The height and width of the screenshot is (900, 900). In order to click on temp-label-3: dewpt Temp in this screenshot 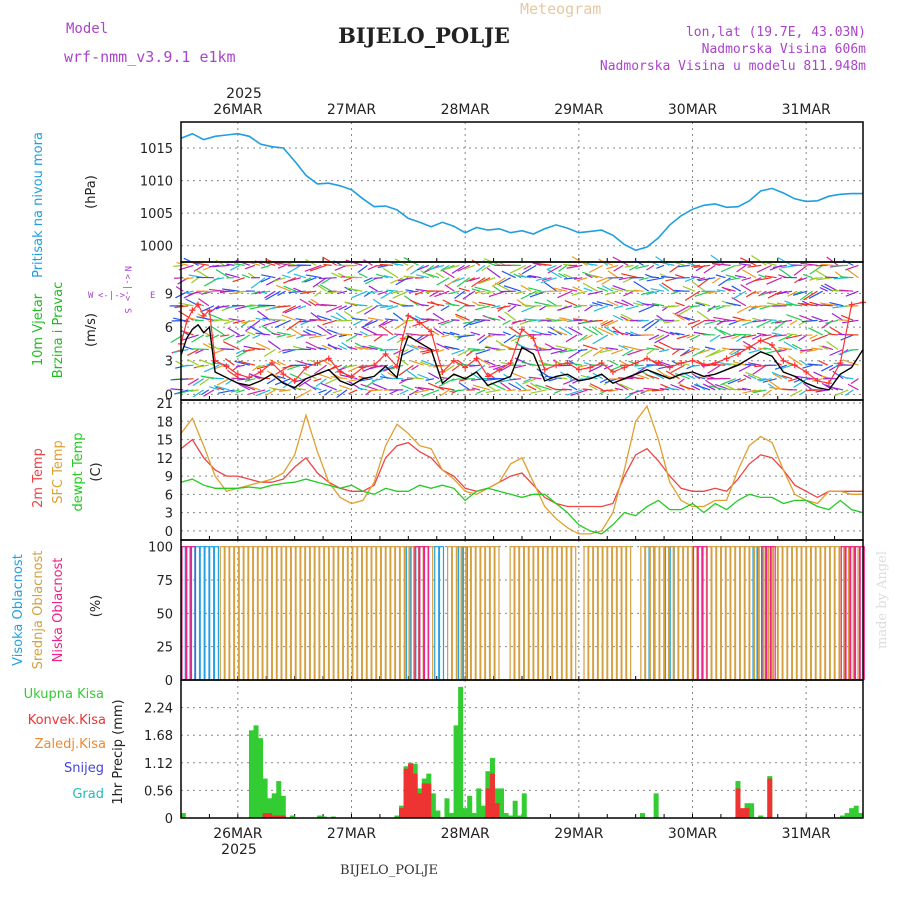, I will do `click(78, 471)`.